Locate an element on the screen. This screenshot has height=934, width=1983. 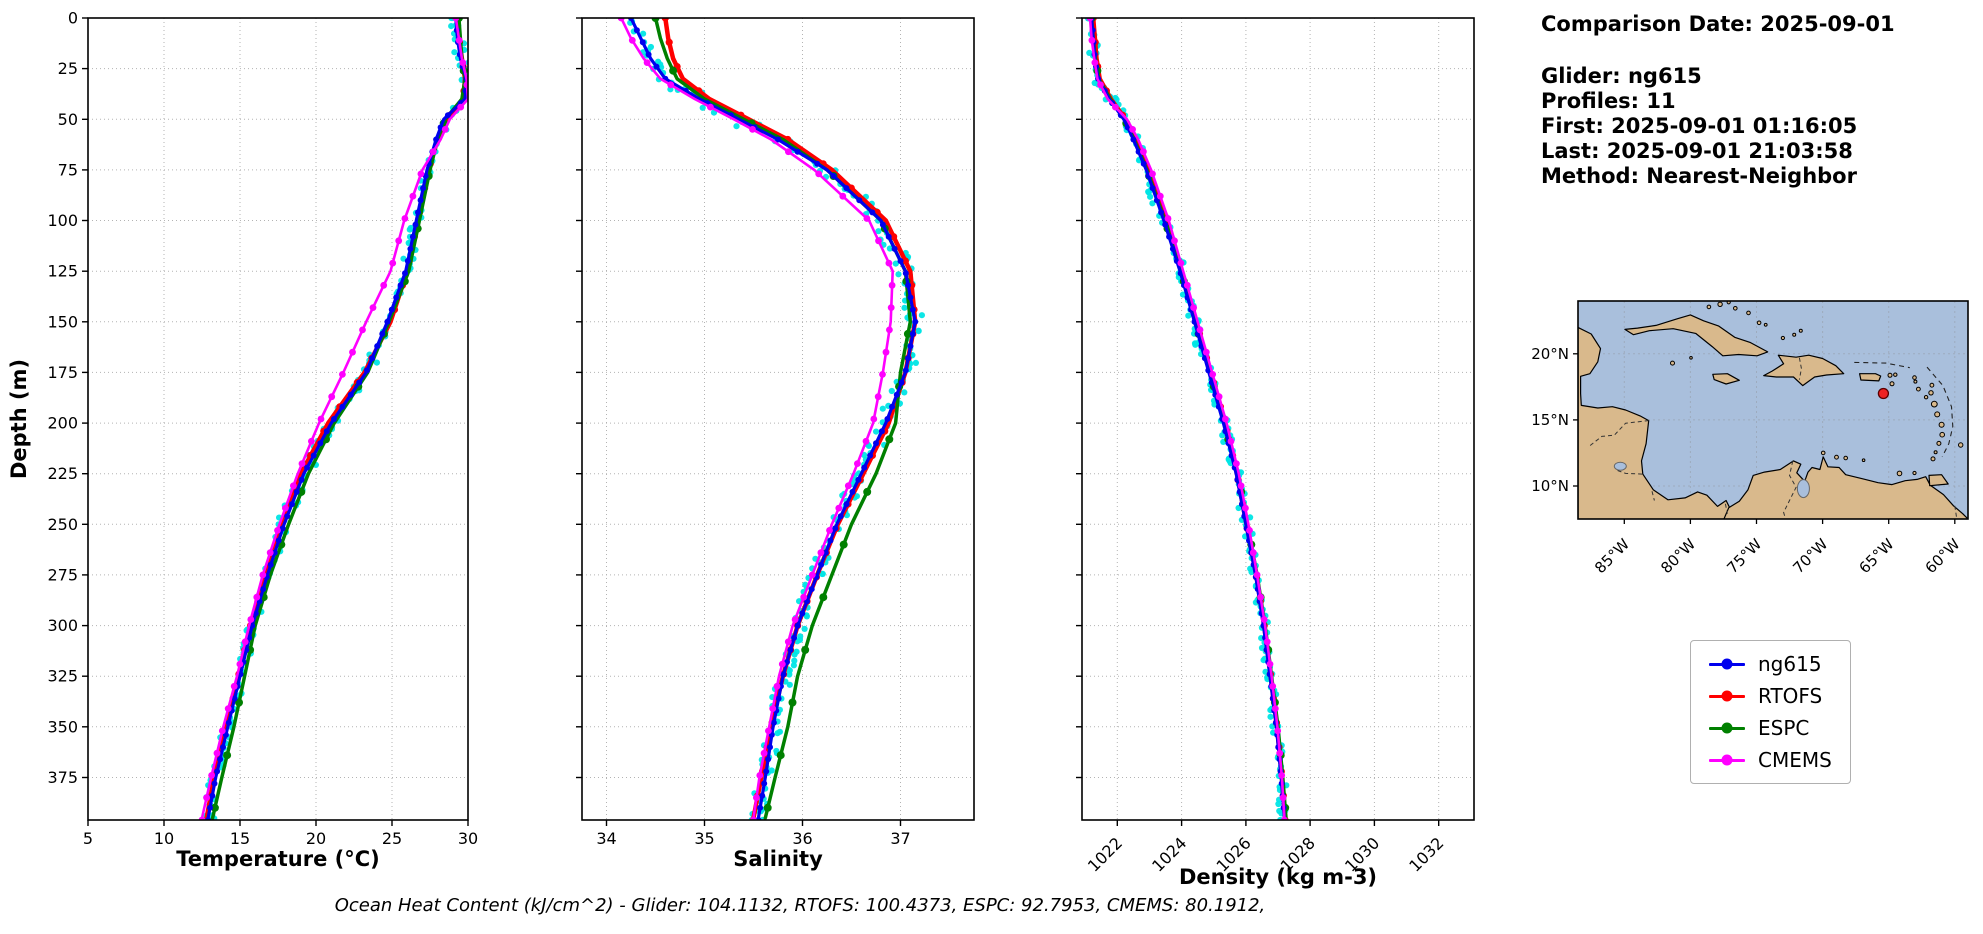
svg-text: 275 is located at coordinates (62, 574).